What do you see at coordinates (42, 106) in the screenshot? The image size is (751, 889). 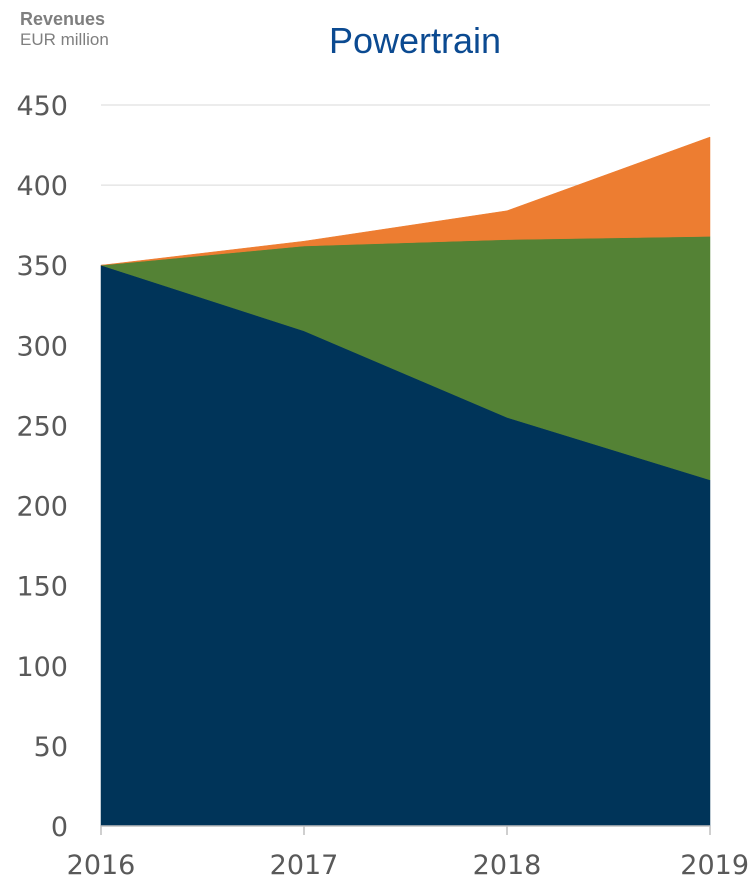 I see `y-tick-label: 450` at bounding box center [42, 106].